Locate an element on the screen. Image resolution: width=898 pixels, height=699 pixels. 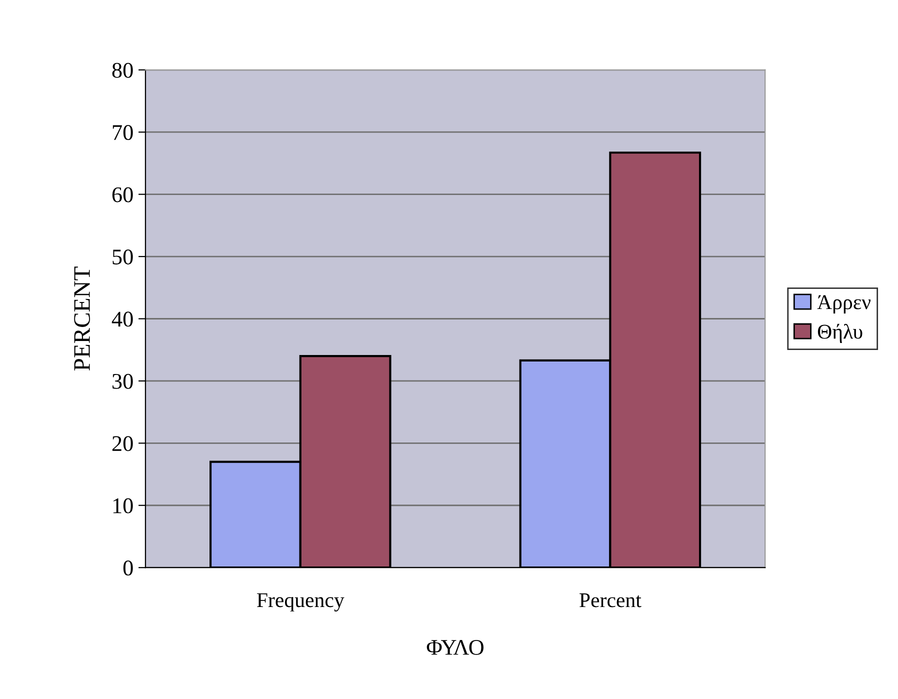
y-tick-label: 80 is located at coordinates (122, 70).